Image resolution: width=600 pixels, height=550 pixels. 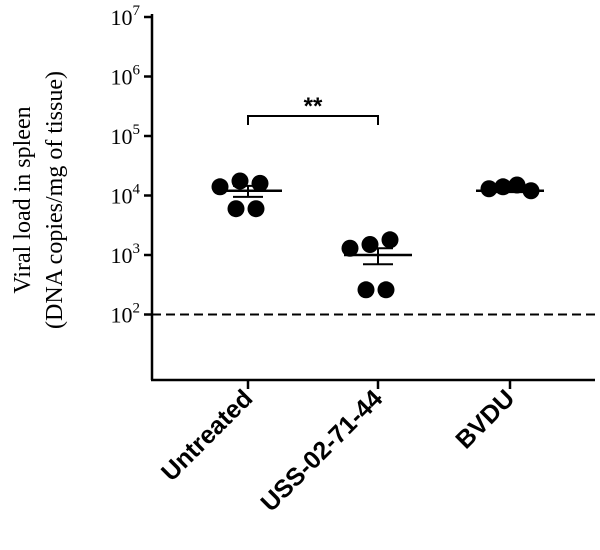 What do you see at coordinates (23, 199) in the screenshot?
I see `y-axis-title-line-1: Viral load in spleen` at bounding box center [23, 199].